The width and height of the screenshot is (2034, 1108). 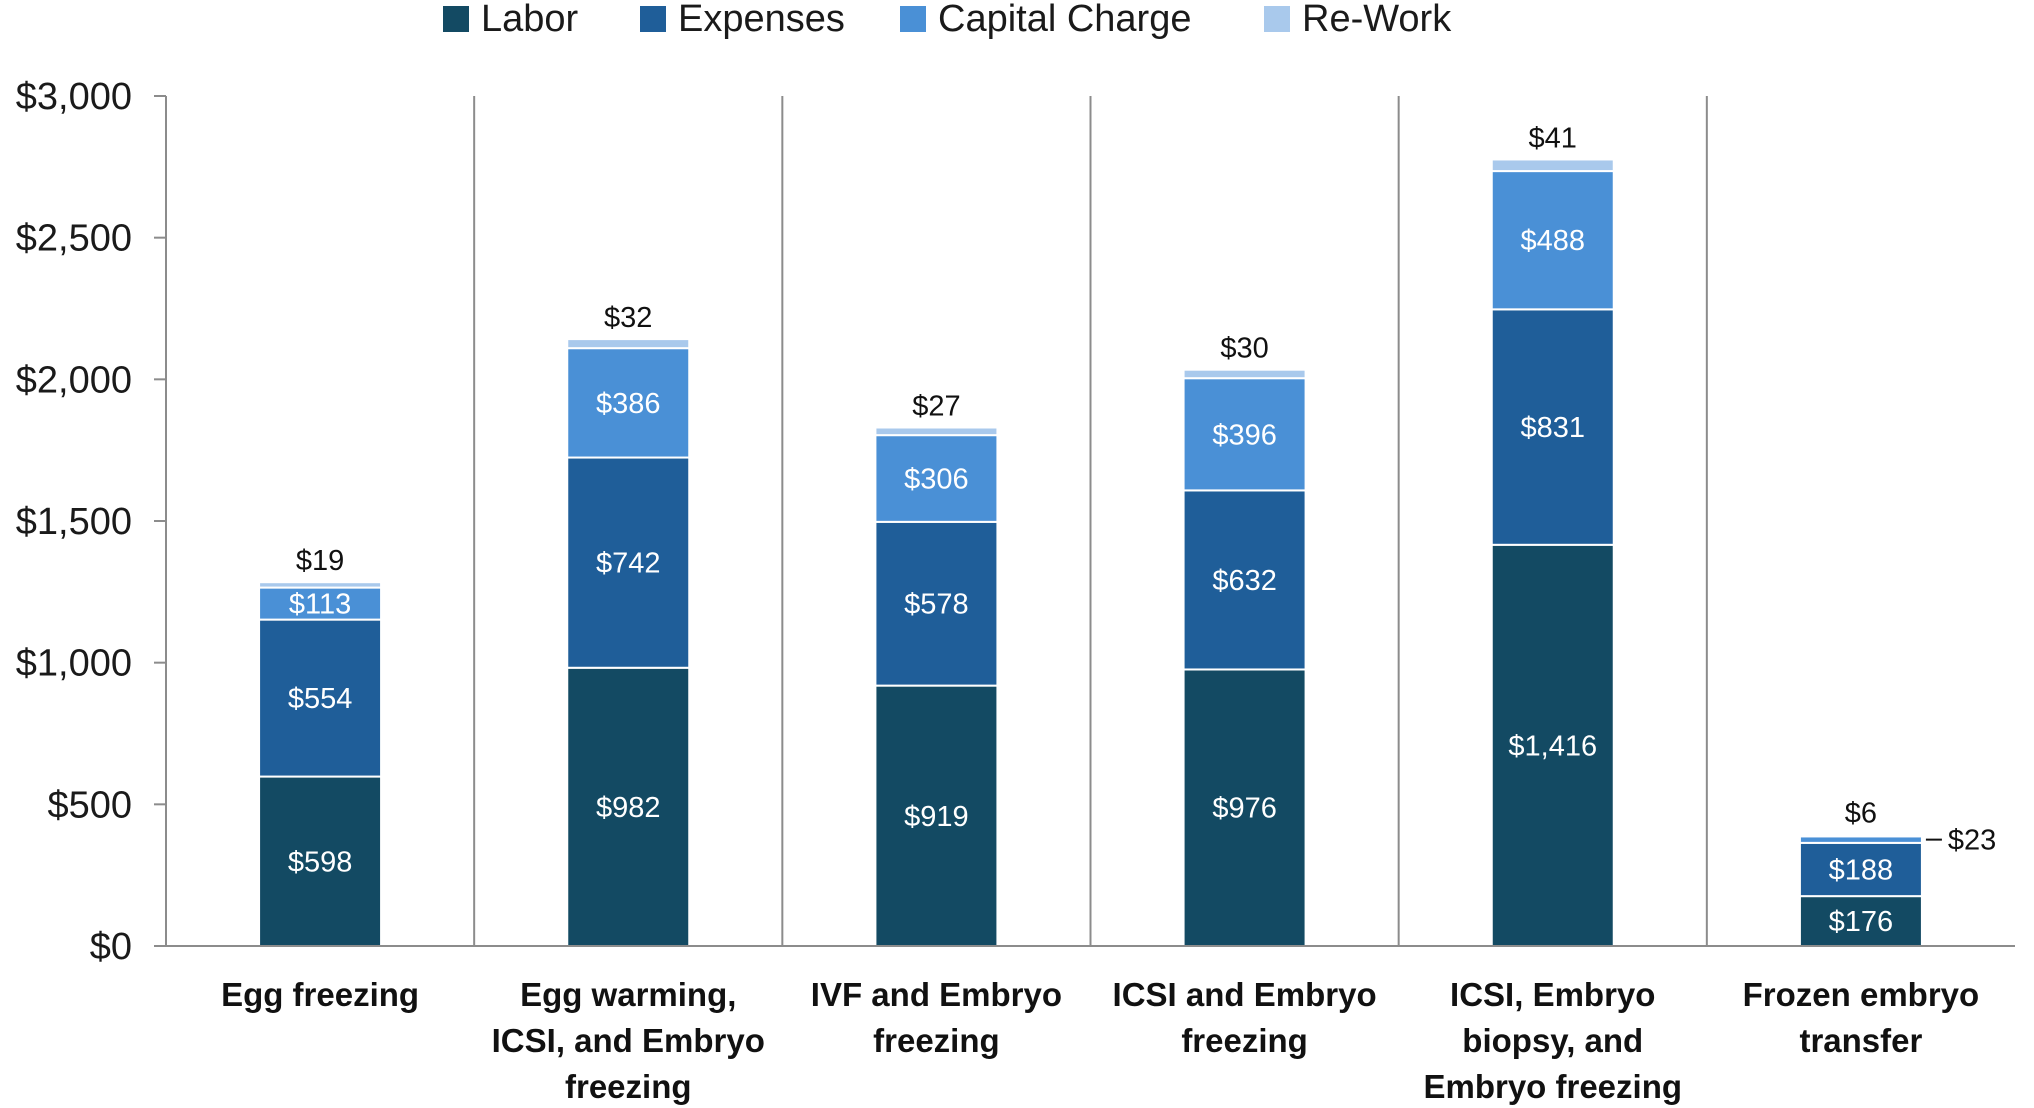 I want to click on legend-swatch-capital-charge, so click(x=913, y=19).